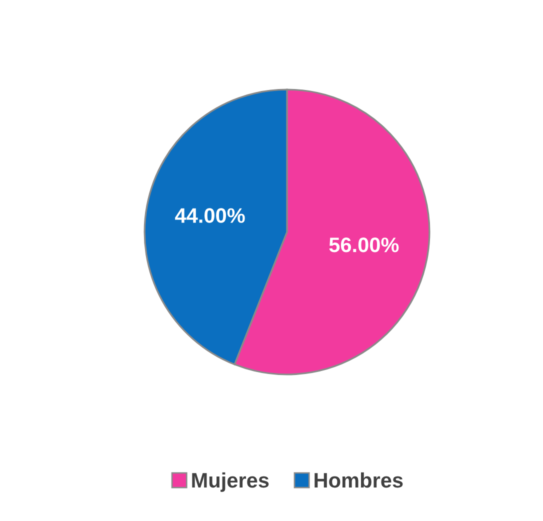 The height and width of the screenshot is (521, 543). I want to click on legend-label: Hombres, so click(358, 480).